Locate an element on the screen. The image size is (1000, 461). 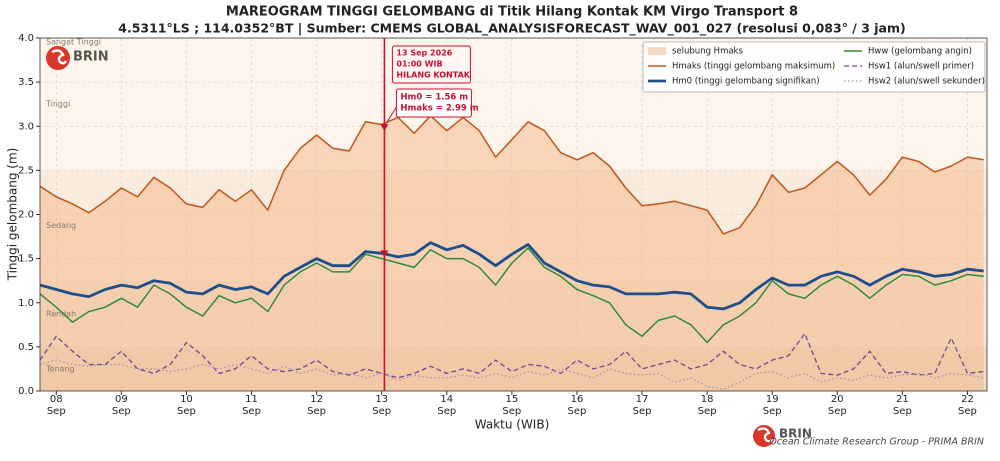
event-box is located at coordinates (431, 64).